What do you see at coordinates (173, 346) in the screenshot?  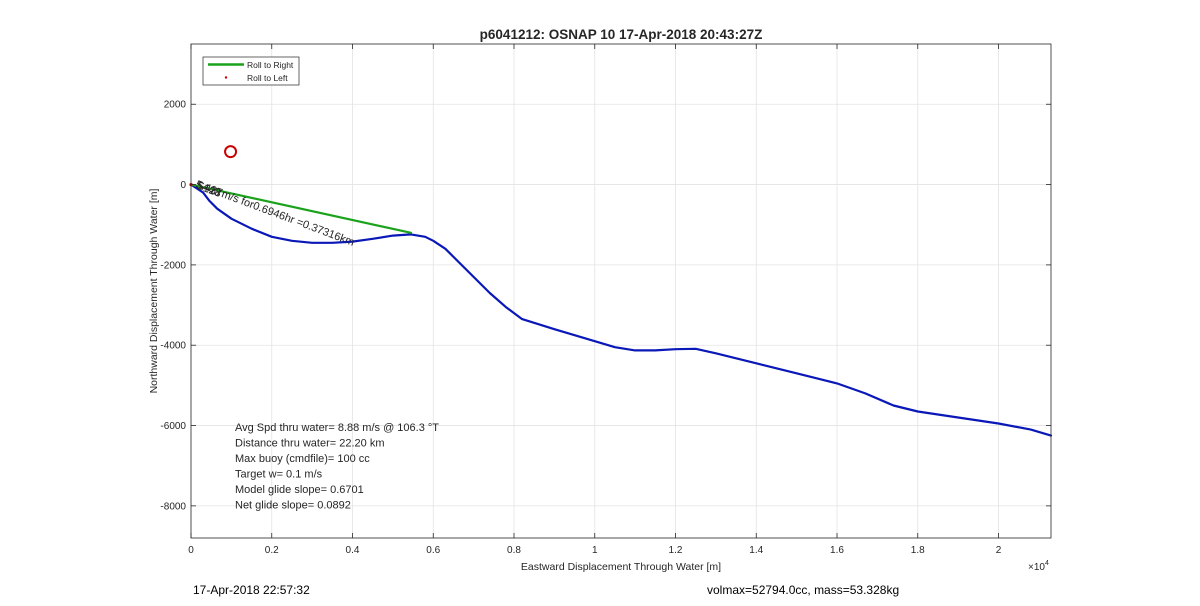 I see `y-tick-label: -4000` at bounding box center [173, 346].